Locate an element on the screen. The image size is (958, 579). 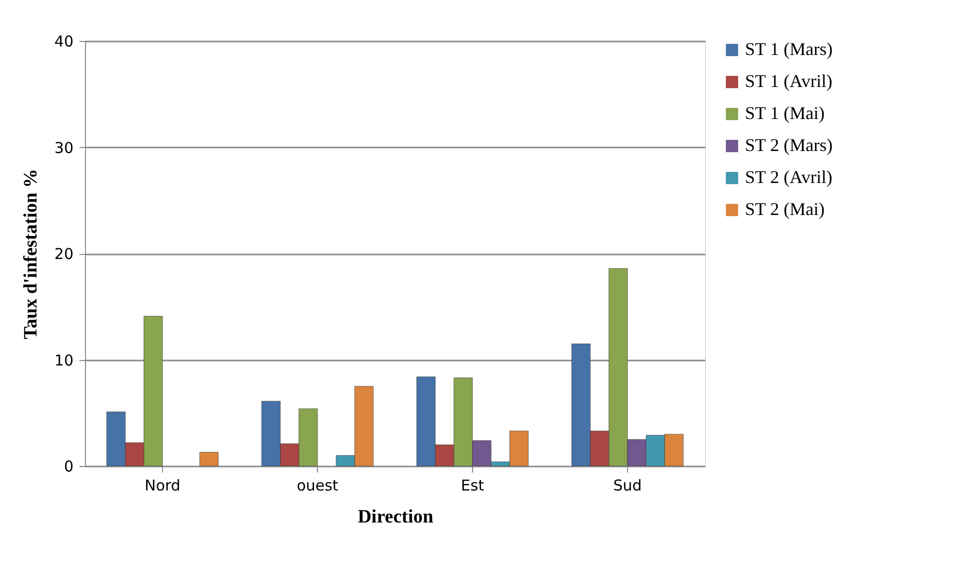
bar is located at coordinates (209, 459).